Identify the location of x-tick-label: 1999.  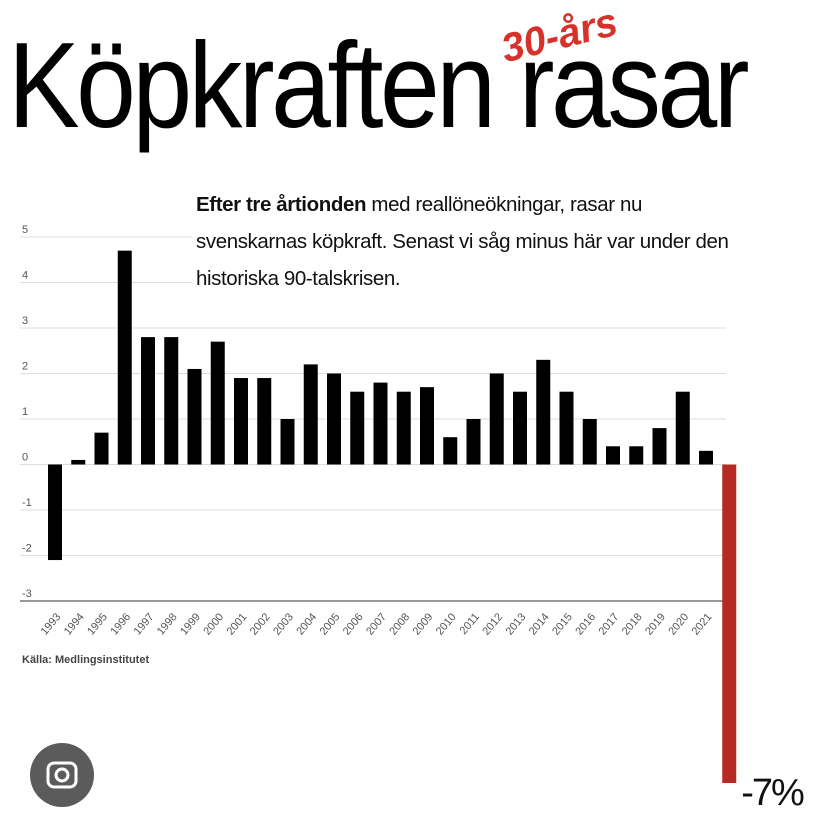
(190, 624).